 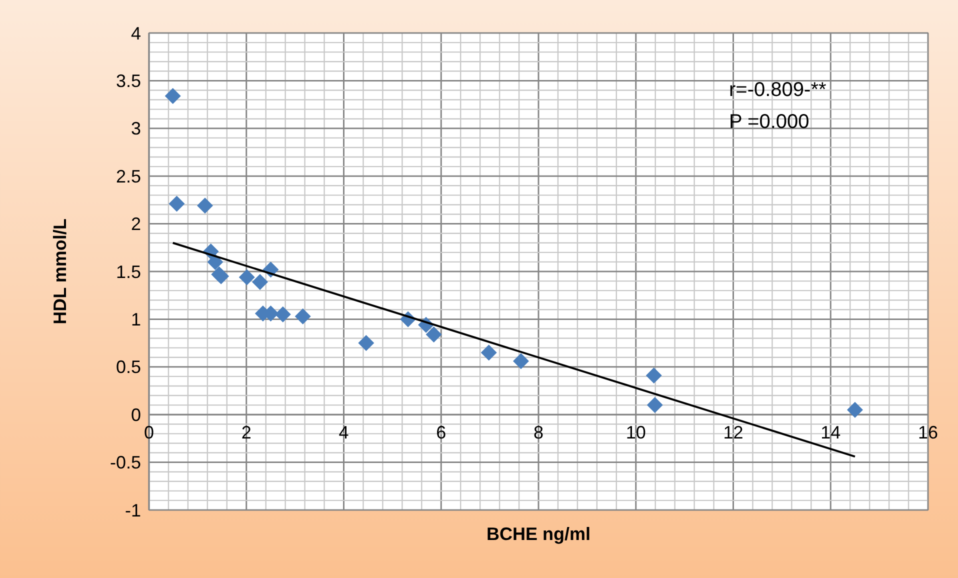 What do you see at coordinates (830, 432) in the screenshot?
I see `x-tick-label: 14` at bounding box center [830, 432].